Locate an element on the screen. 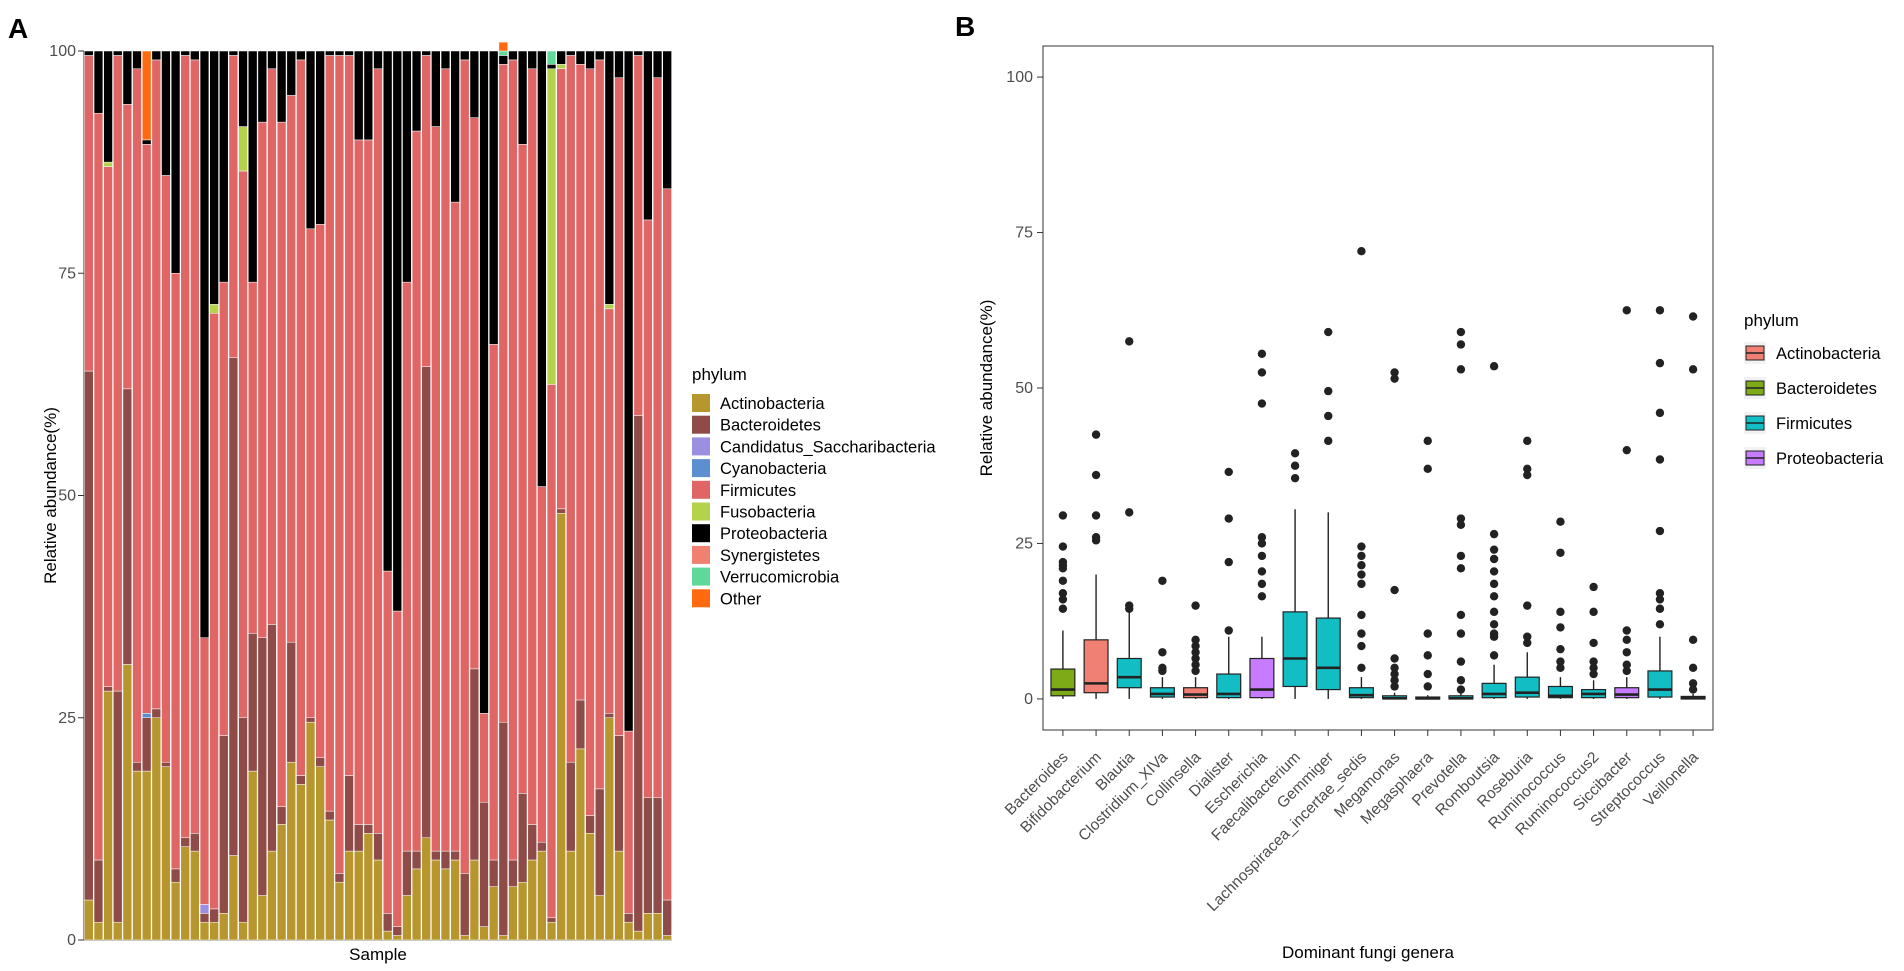  y-tick-label: 50 is located at coordinates (1024, 388).